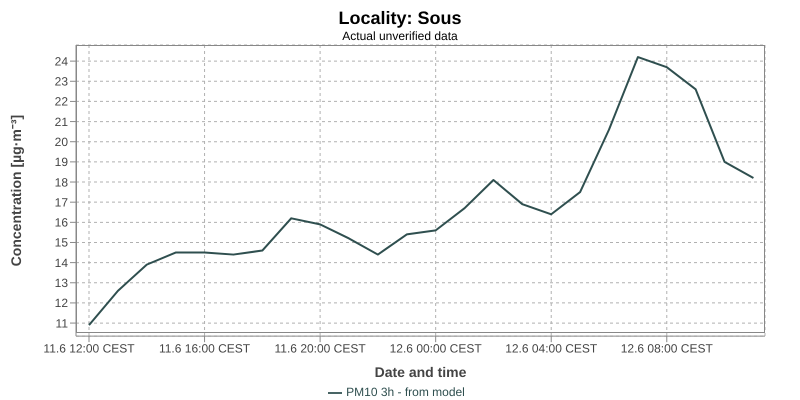 The height and width of the screenshot is (400, 800). What do you see at coordinates (61, 283) in the screenshot?
I see `y-tick-label: 13` at bounding box center [61, 283].